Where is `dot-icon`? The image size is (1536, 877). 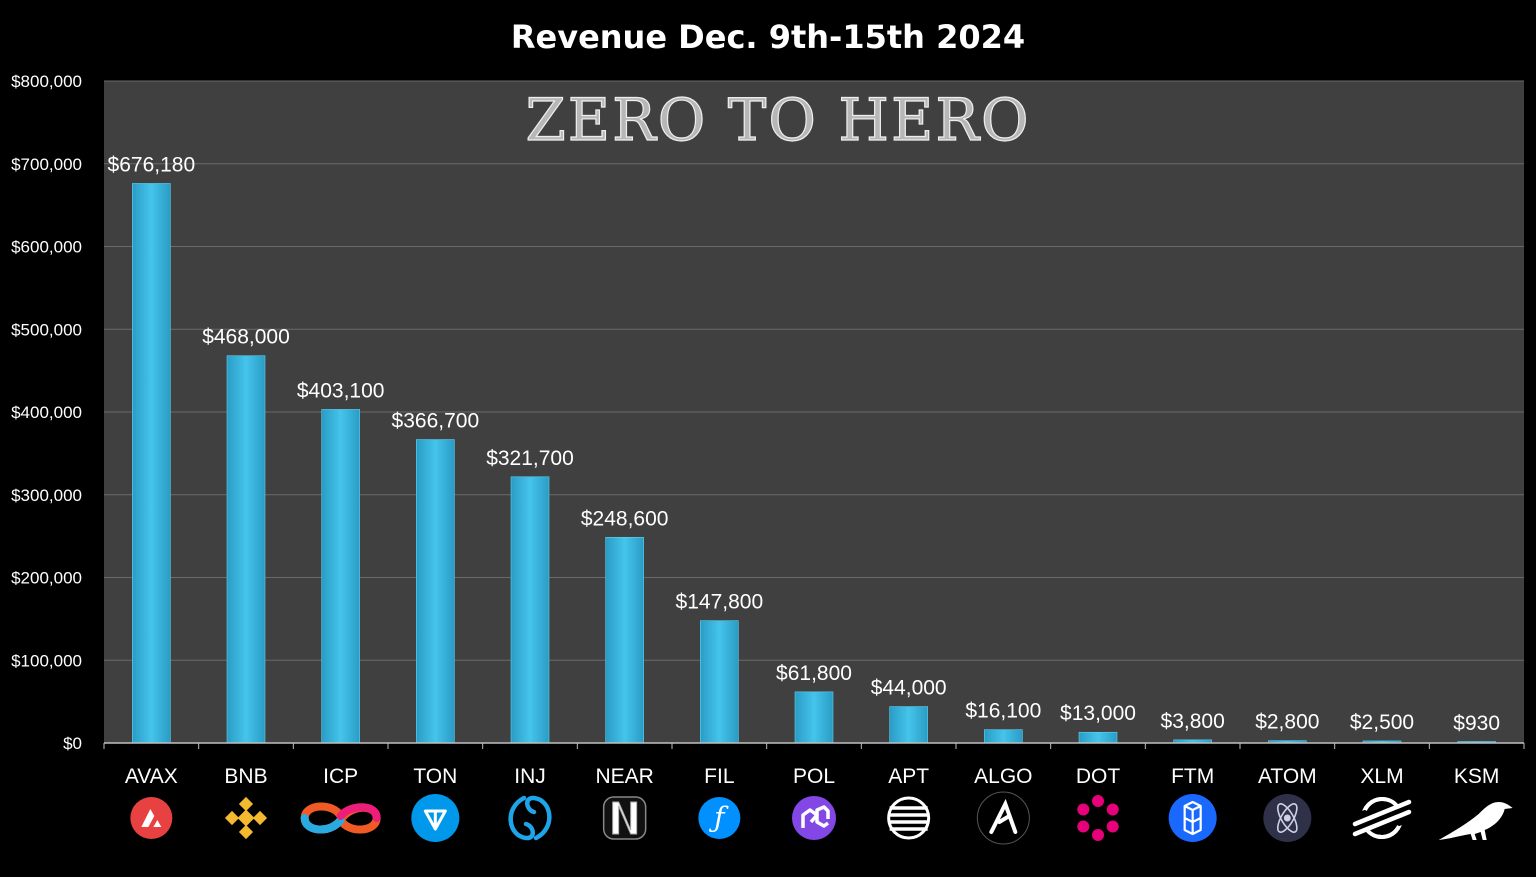
dot-icon is located at coordinates (1098, 818).